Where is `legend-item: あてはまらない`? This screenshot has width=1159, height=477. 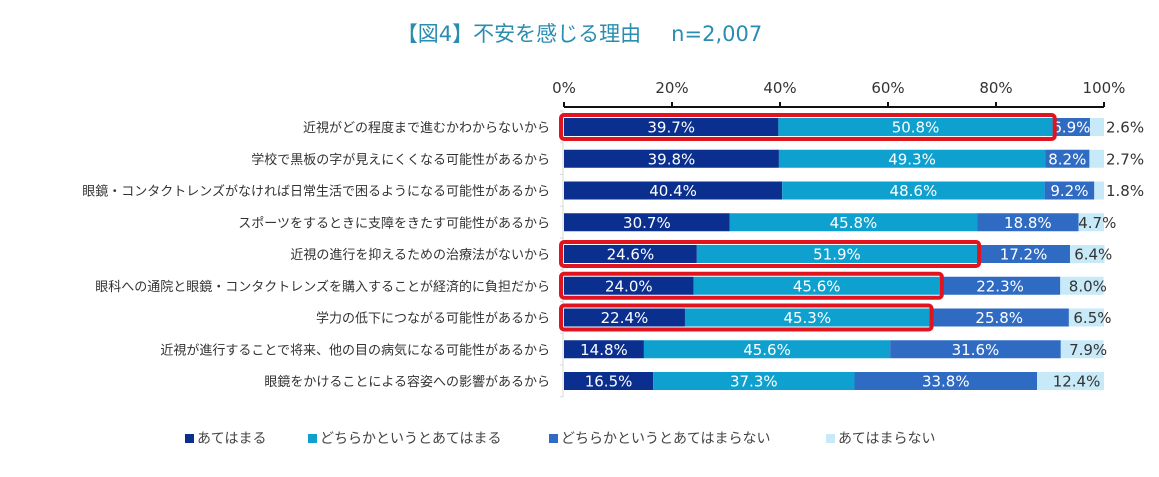
legend-item: あてはまらない is located at coordinates (880, 438).